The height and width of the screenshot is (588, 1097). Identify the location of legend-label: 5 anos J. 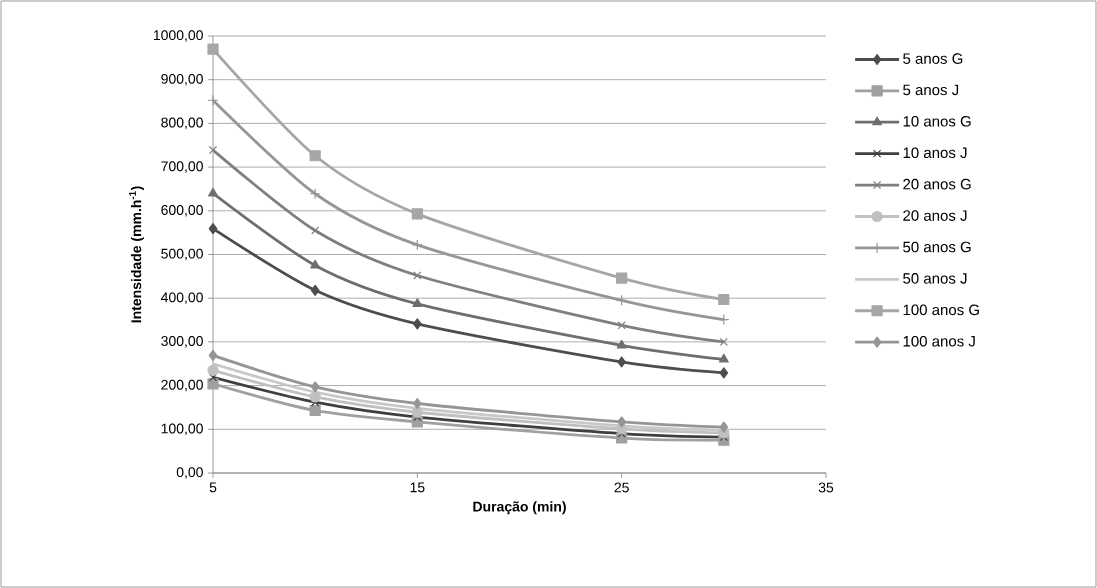
(931, 90).